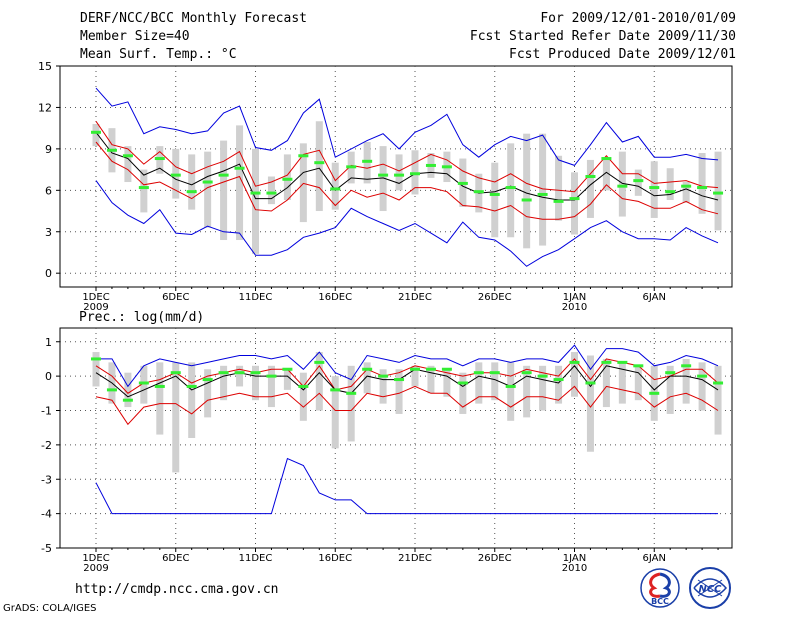 This screenshot has width=800, height=618. What do you see at coordinates (660, 601) in the screenshot?
I see `bcc-logo-text: BCC` at bounding box center [660, 601].